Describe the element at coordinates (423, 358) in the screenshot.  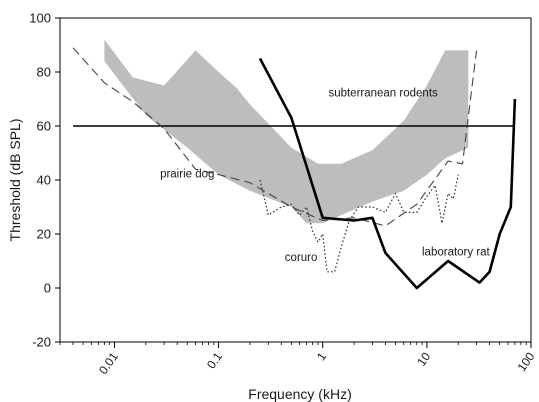
I see `x-tick-label: 10` at that location.